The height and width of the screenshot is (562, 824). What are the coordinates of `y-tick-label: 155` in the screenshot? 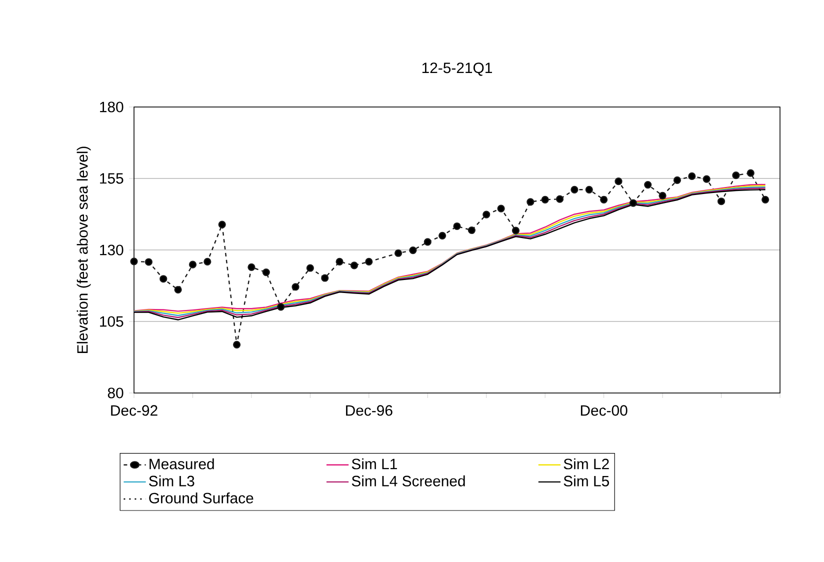 It's located at (112, 178).